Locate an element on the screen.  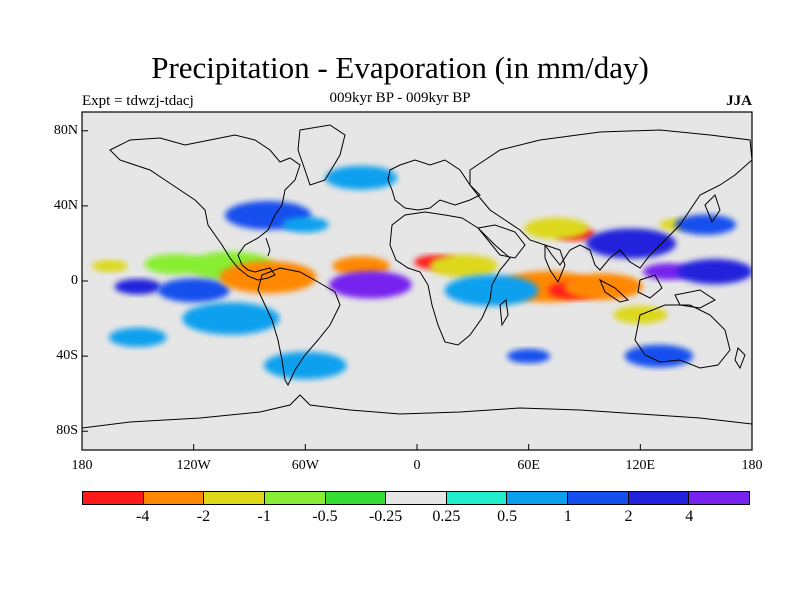
colorbar-label: -1 is located at coordinates (264, 516).